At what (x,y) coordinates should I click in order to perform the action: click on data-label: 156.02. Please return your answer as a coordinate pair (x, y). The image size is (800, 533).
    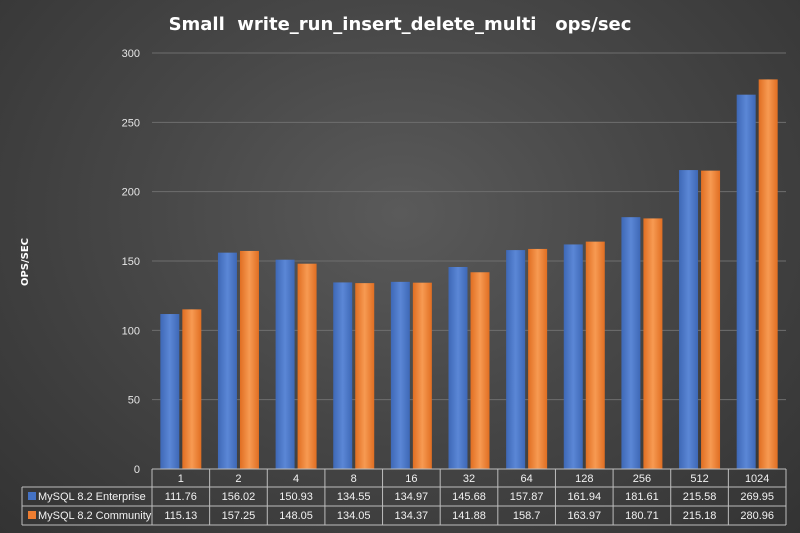
    Looking at the image, I should click on (239, 497).